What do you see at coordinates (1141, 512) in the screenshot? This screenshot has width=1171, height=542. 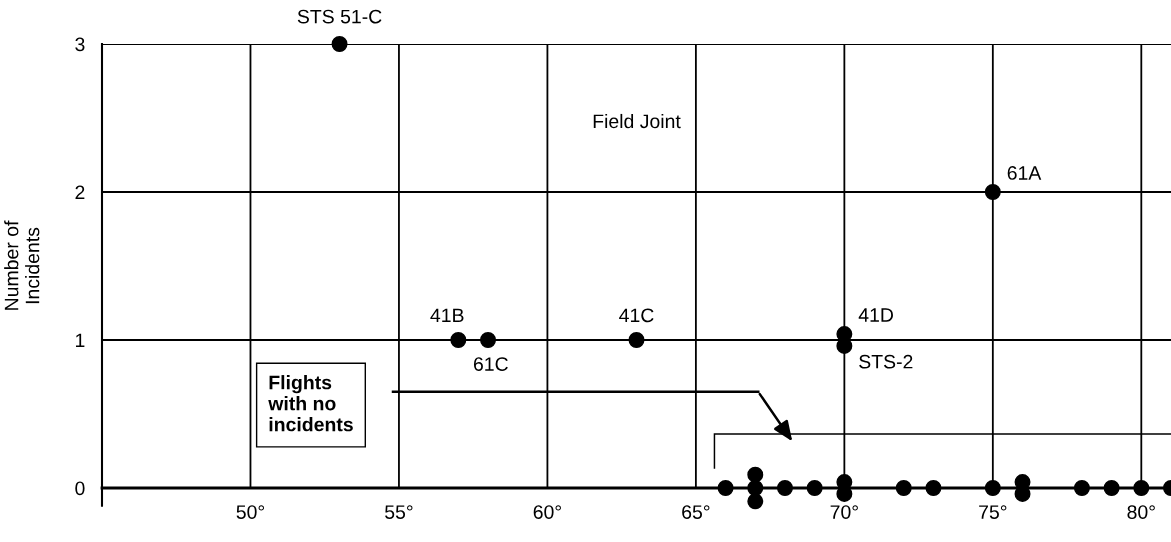 I see `x-tick-label: 80°` at bounding box center [1141, 512].